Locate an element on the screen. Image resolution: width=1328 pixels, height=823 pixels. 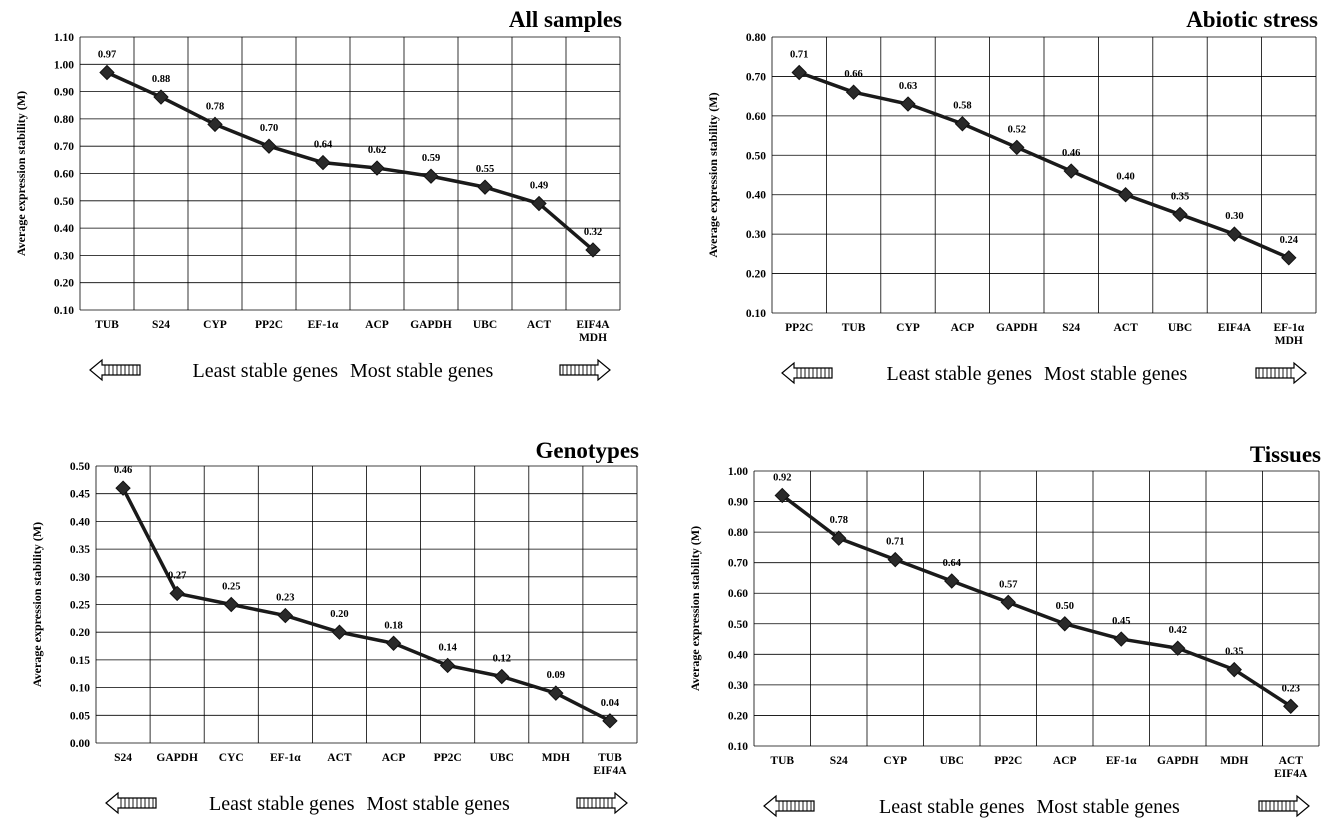
x-category-label: EF-1α is located at coordinates (323, 325).